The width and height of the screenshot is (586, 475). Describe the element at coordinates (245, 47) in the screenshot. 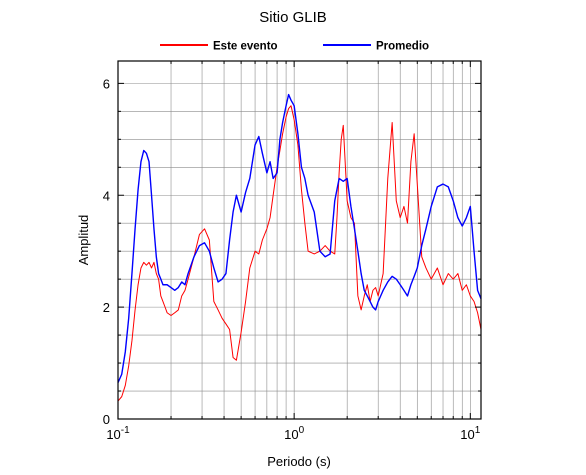

I see `legend-label-este-evento: Este evento` at that location.